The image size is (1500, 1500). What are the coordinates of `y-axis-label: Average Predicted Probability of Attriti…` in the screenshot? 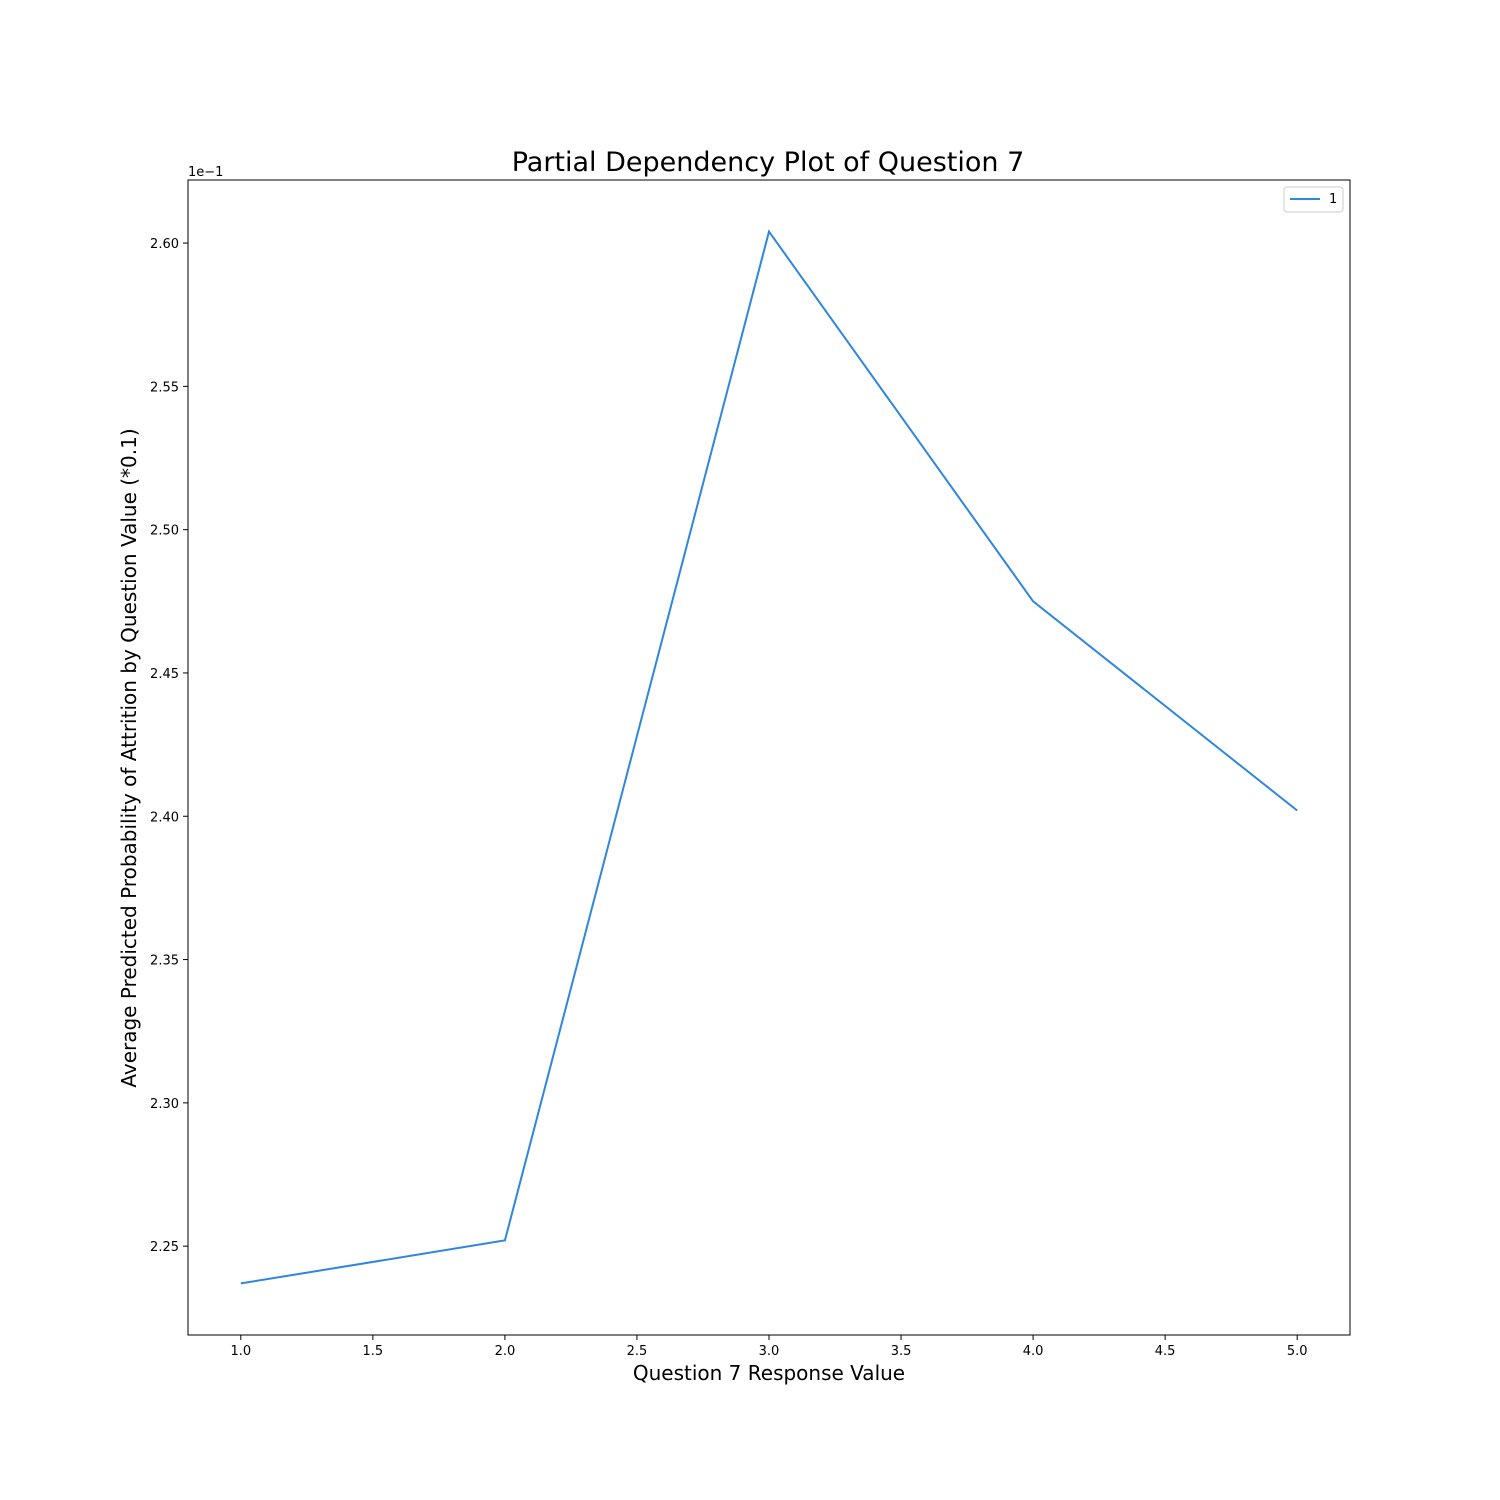 It's located at (129, 757).